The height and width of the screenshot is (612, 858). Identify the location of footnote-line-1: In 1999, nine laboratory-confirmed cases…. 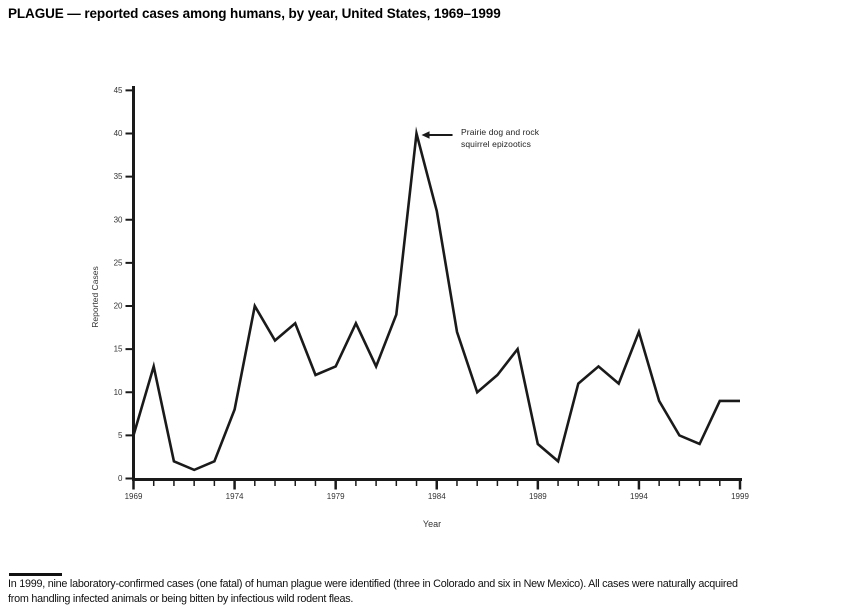
(373, 584).